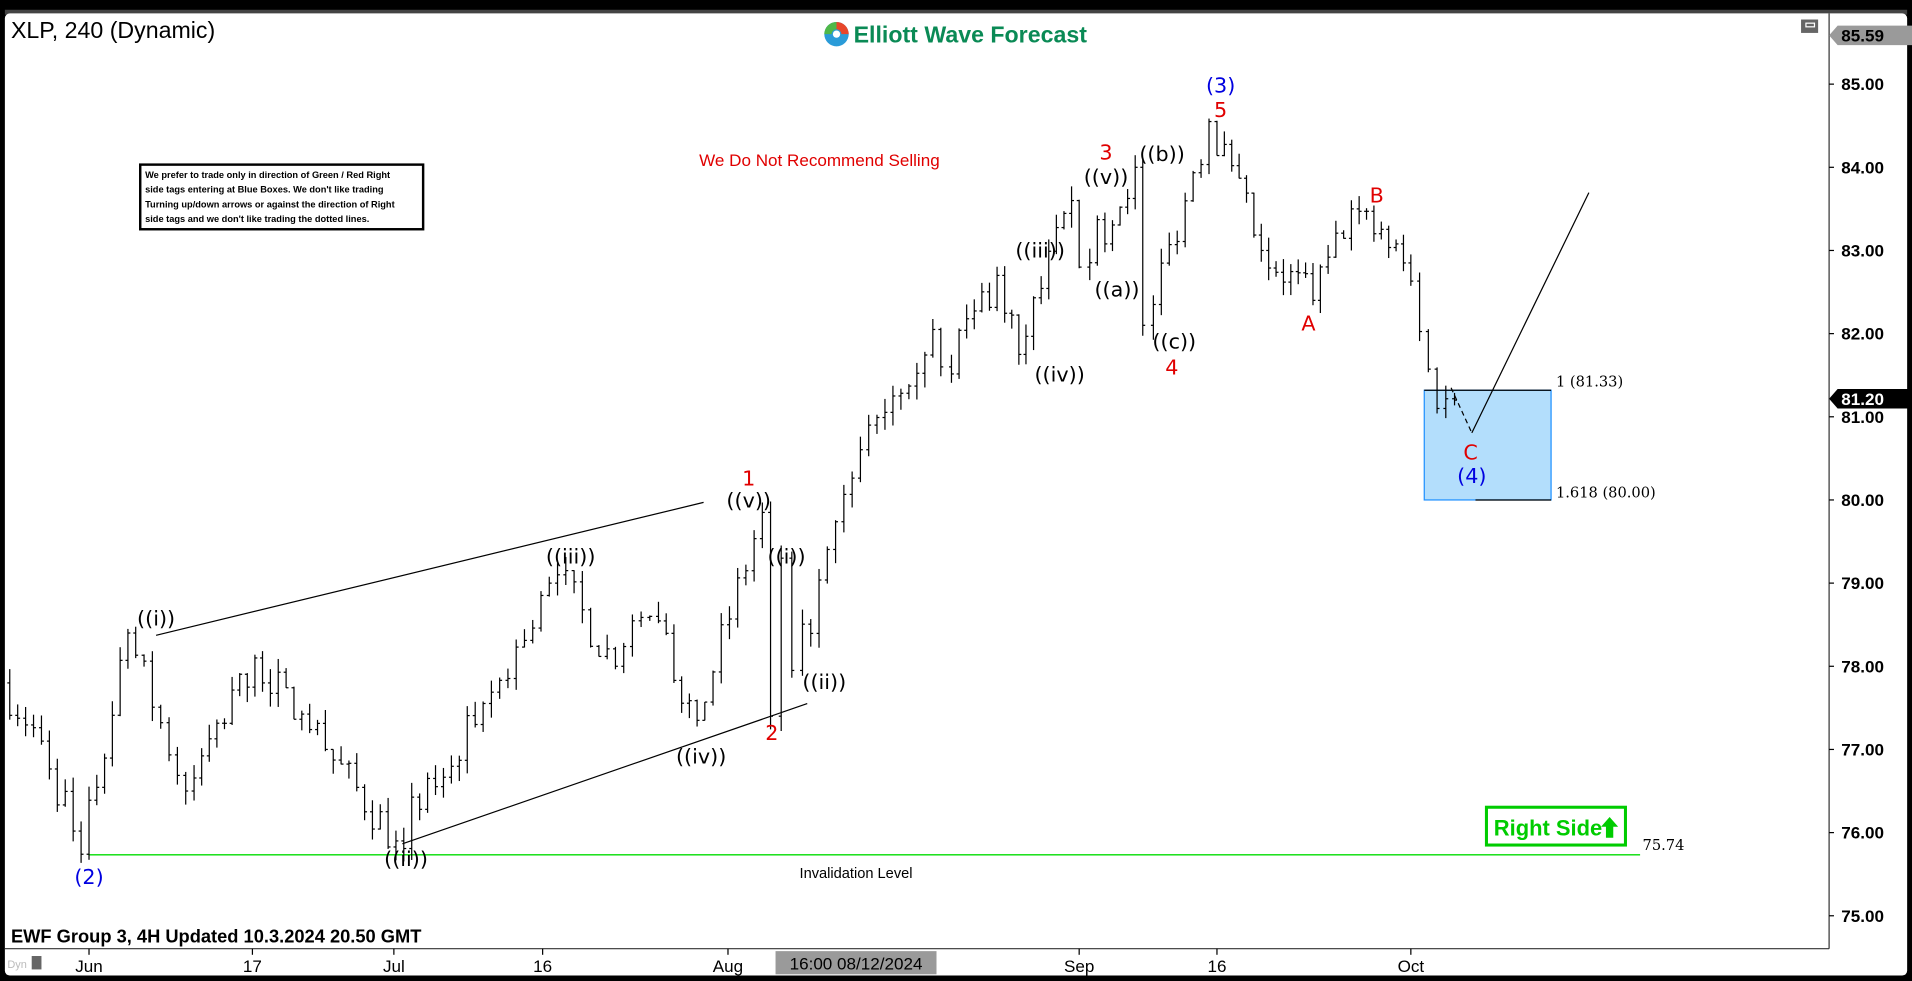  Describe the element at coordinates (1377, 195) in the screenshot. I see `wave-label: B` at that location.